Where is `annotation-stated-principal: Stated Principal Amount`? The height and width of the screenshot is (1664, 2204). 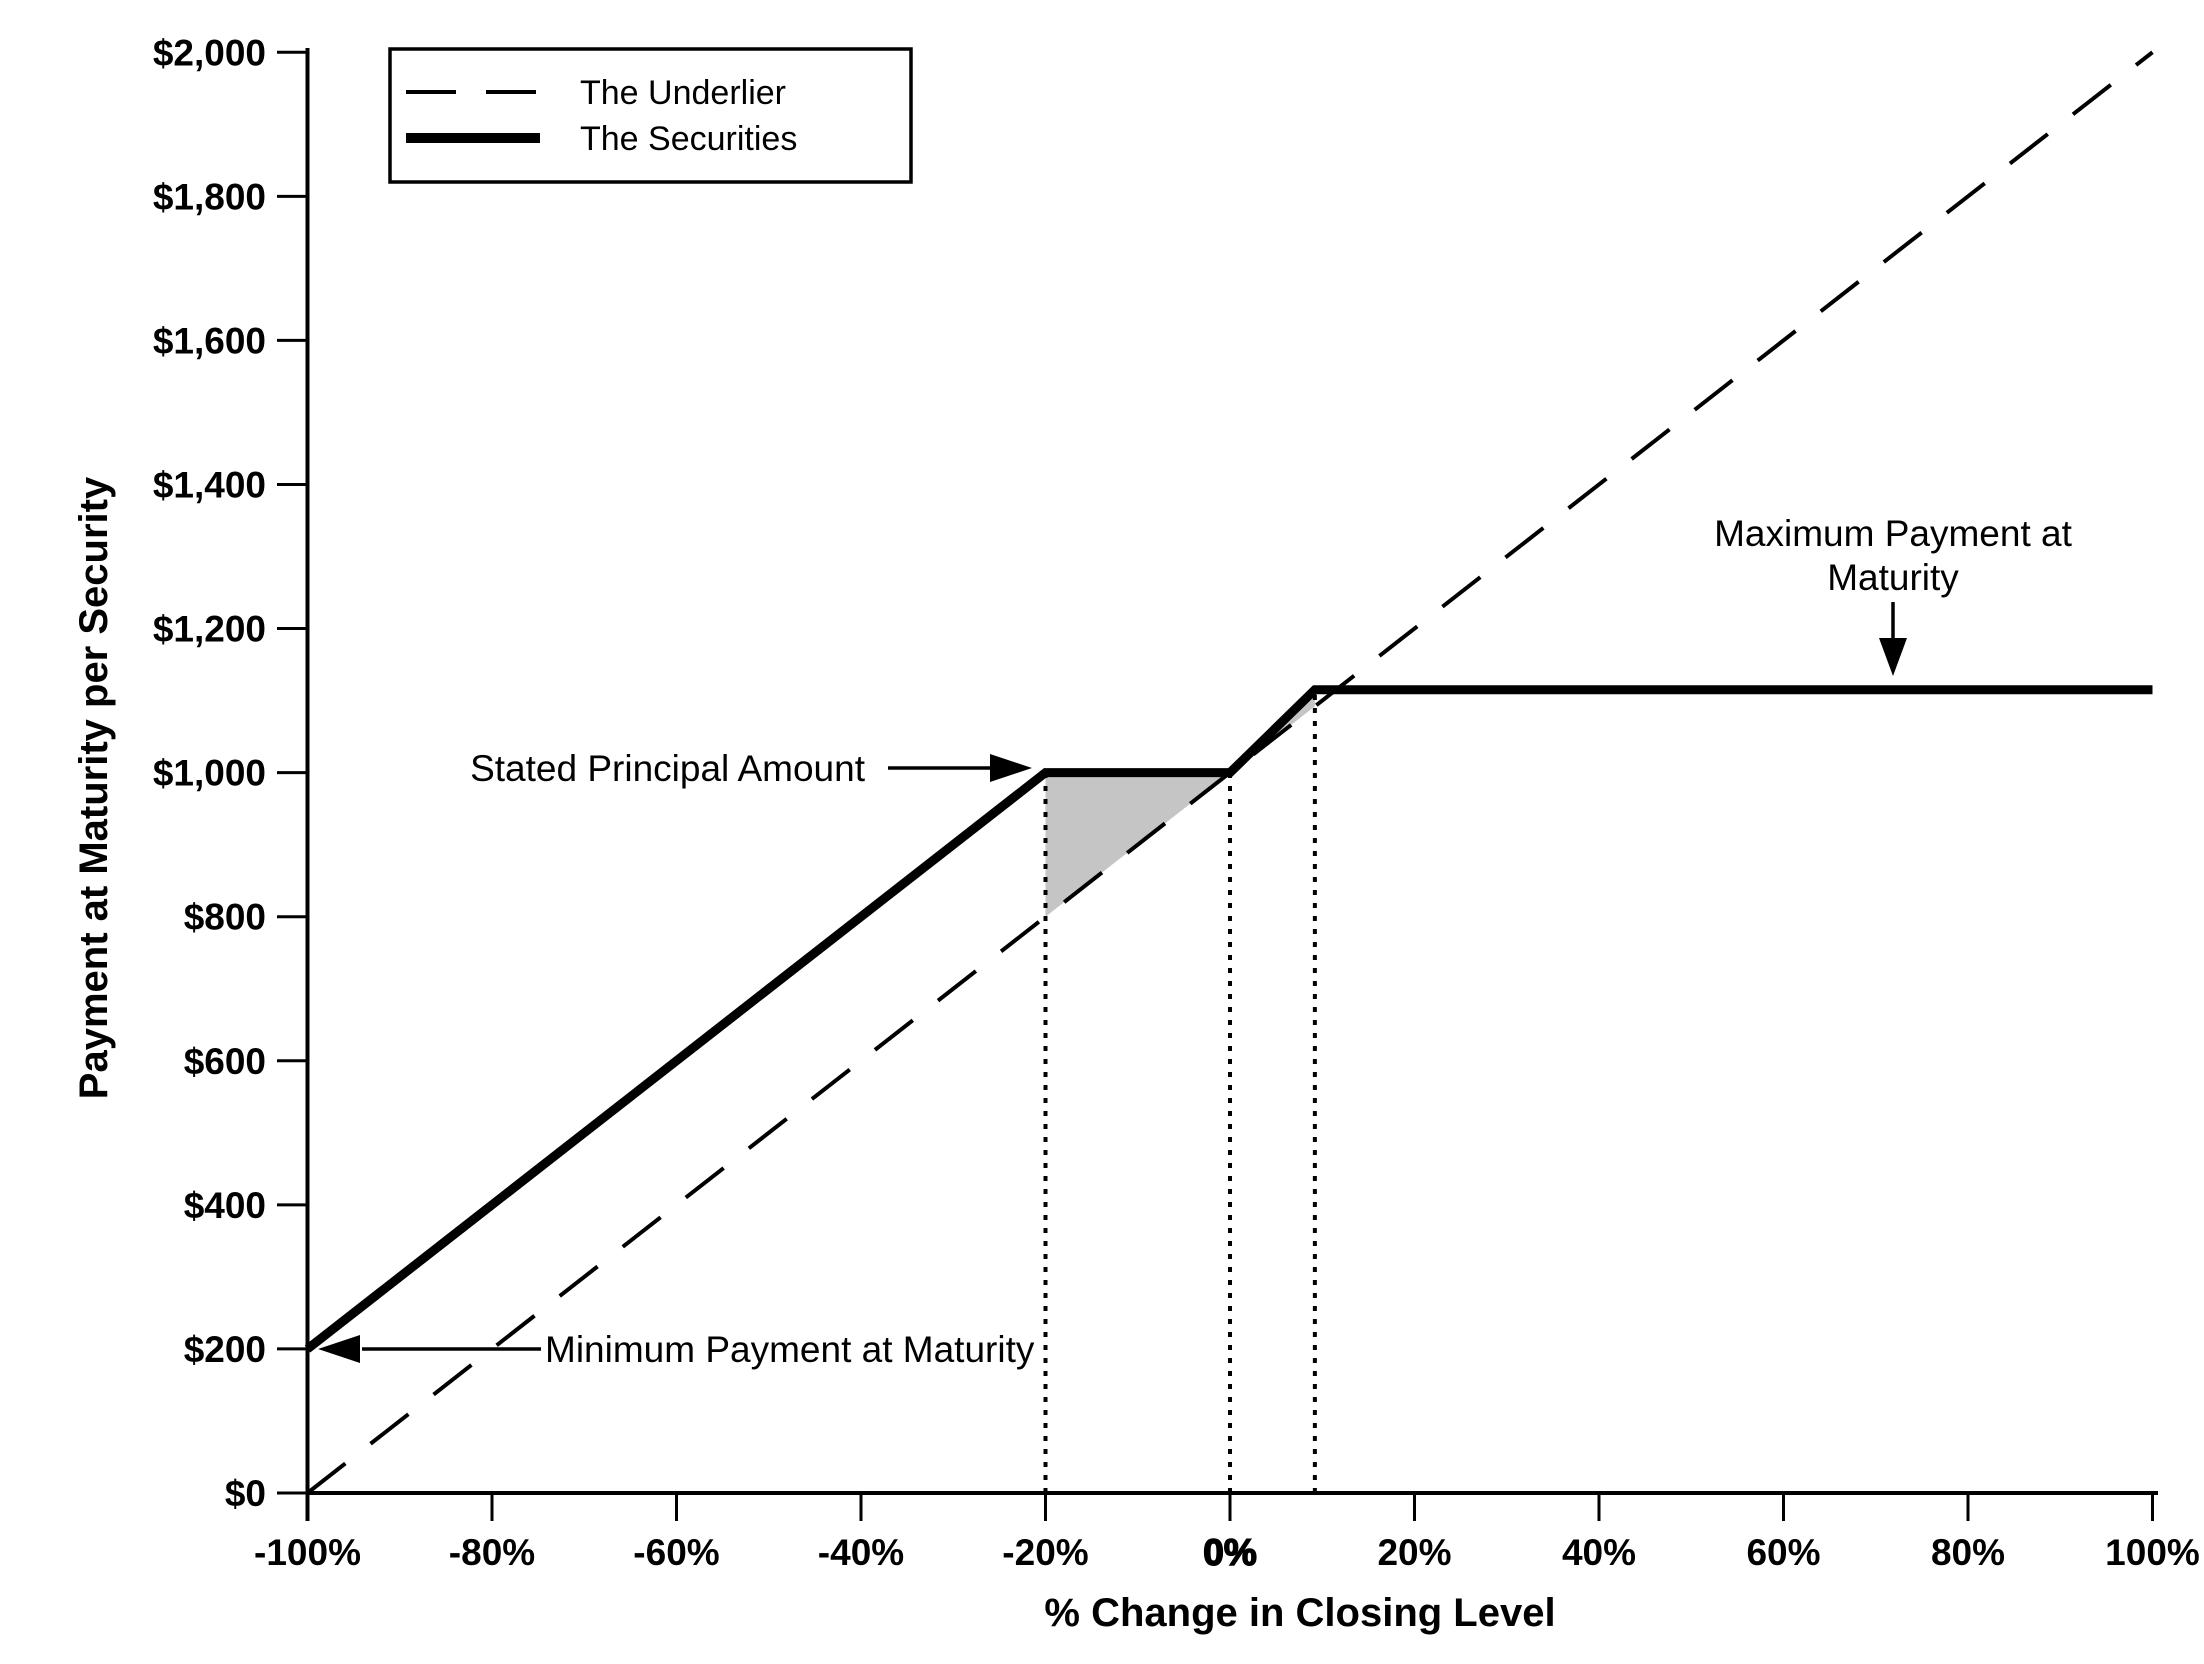
annotation-stated-principal: Stated Principal Amount is located at coordinates (751, 768).